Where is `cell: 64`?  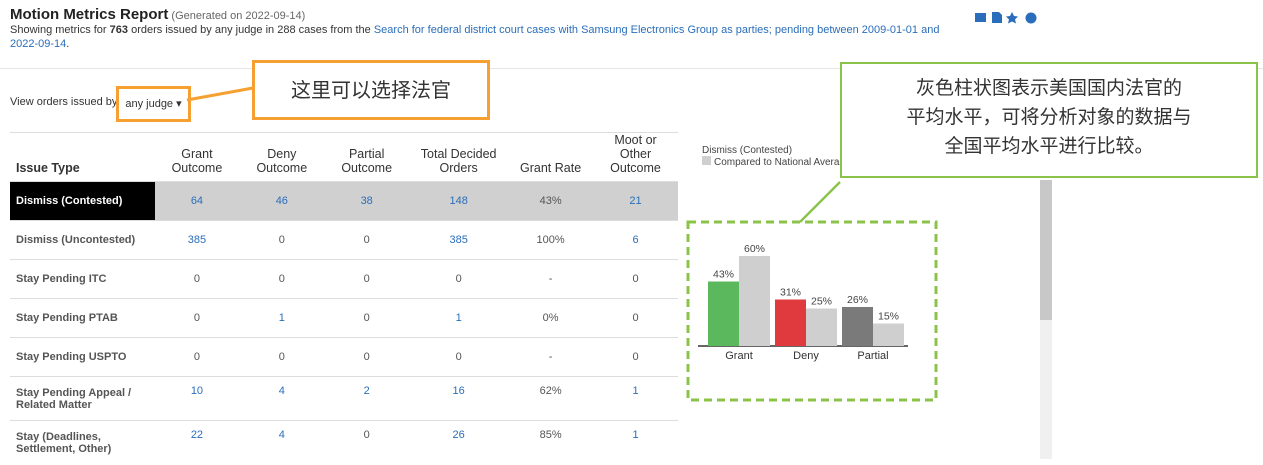
cell: 64 is located at coordinates (197, 201).